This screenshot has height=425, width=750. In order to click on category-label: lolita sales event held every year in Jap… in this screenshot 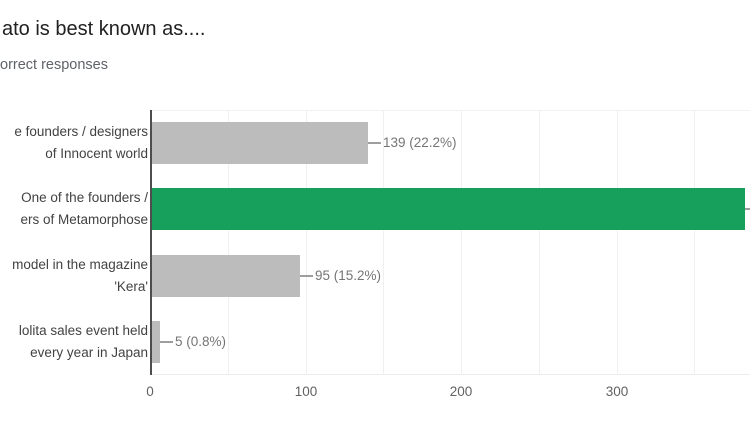, I will do `click(74, 342)`.